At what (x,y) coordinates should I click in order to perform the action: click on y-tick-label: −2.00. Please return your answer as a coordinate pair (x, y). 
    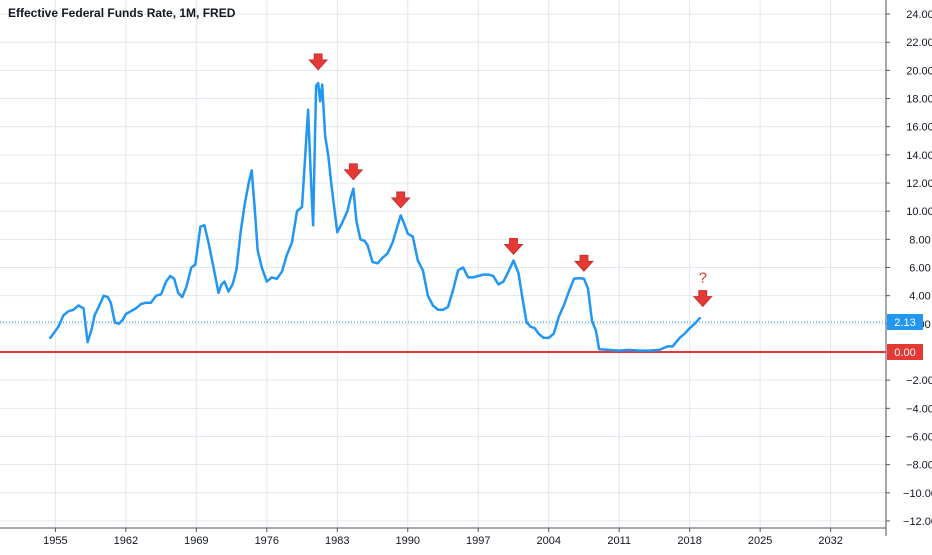
    Looking at the image, I should click on (919, 381).